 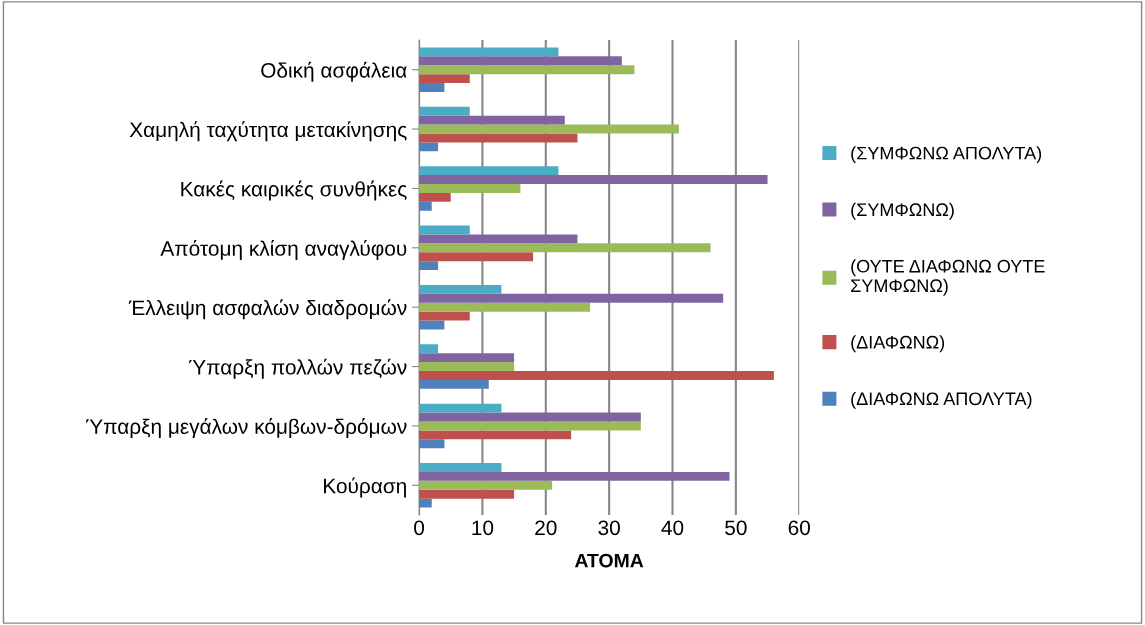 I want to click on y-tick-label: Απότομη κλίση αναγλύφου, so click(x=283, y=249).